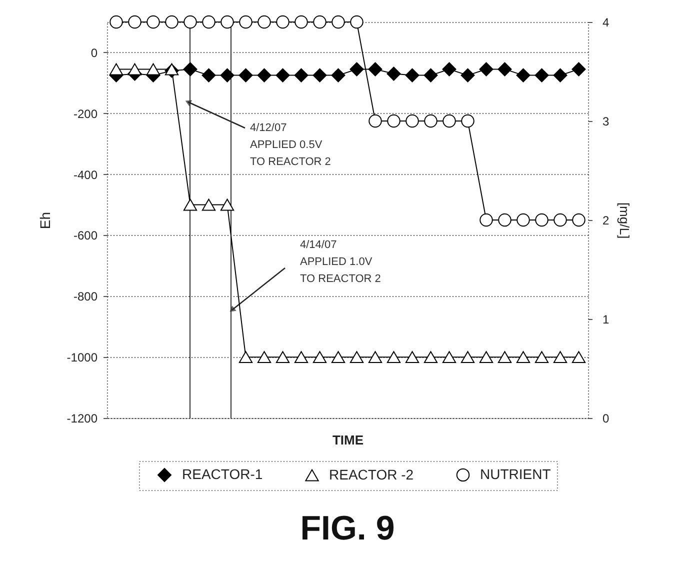 The width and height of the screenshot is (684, 567). What do you see at coordinates (85, 297) in the screenshot?
I see `y-tick-label: -800` at bounding box center [85, 297].